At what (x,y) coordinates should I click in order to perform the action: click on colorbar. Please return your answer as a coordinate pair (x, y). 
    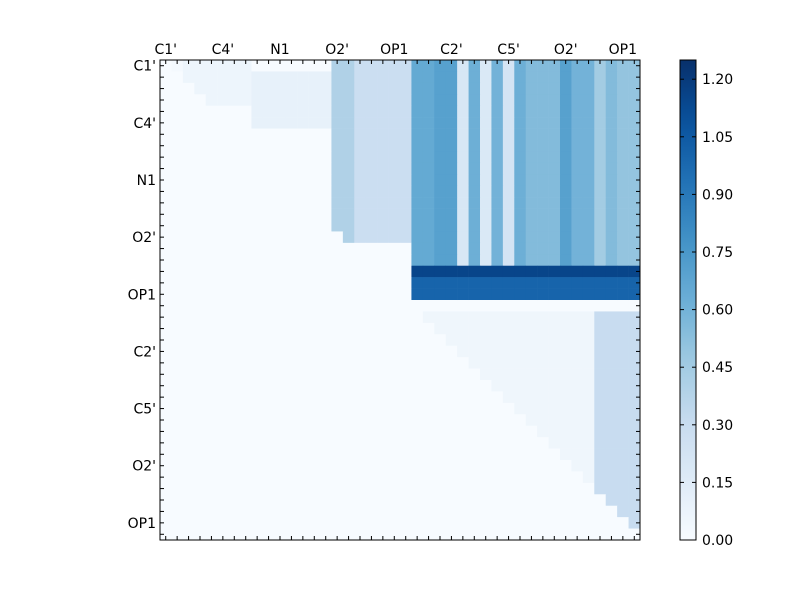
    Looking at the image, I should click on (688, 300).